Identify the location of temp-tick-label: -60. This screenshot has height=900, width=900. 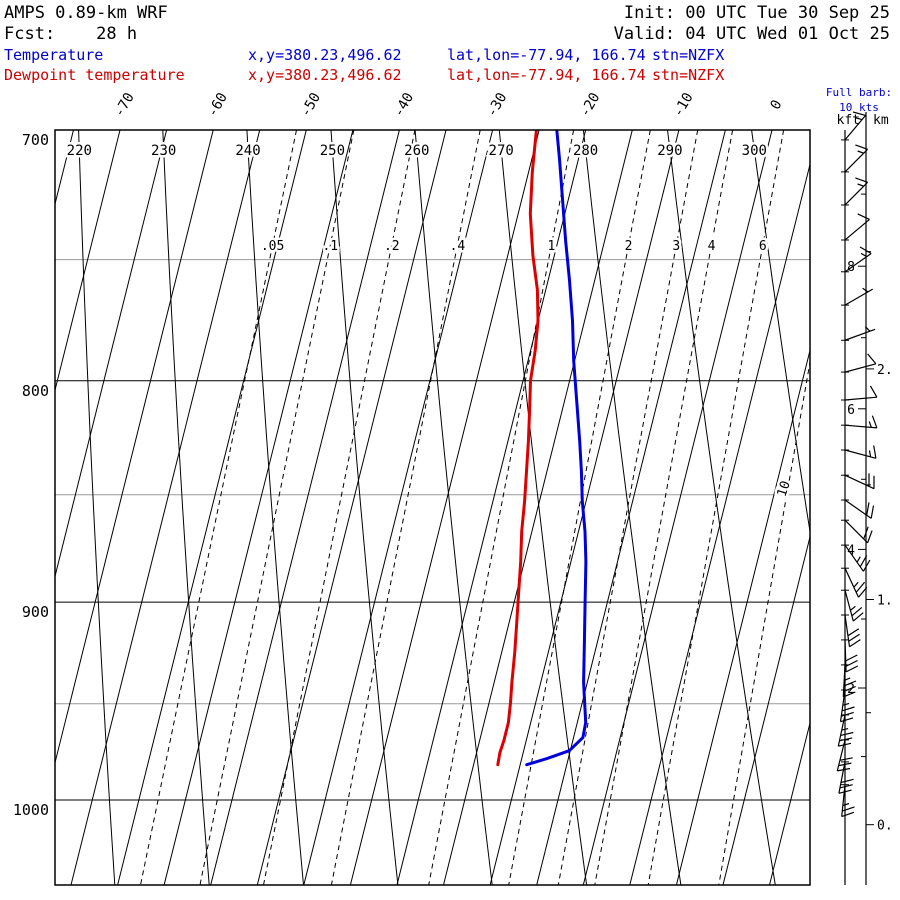
(217, 105).